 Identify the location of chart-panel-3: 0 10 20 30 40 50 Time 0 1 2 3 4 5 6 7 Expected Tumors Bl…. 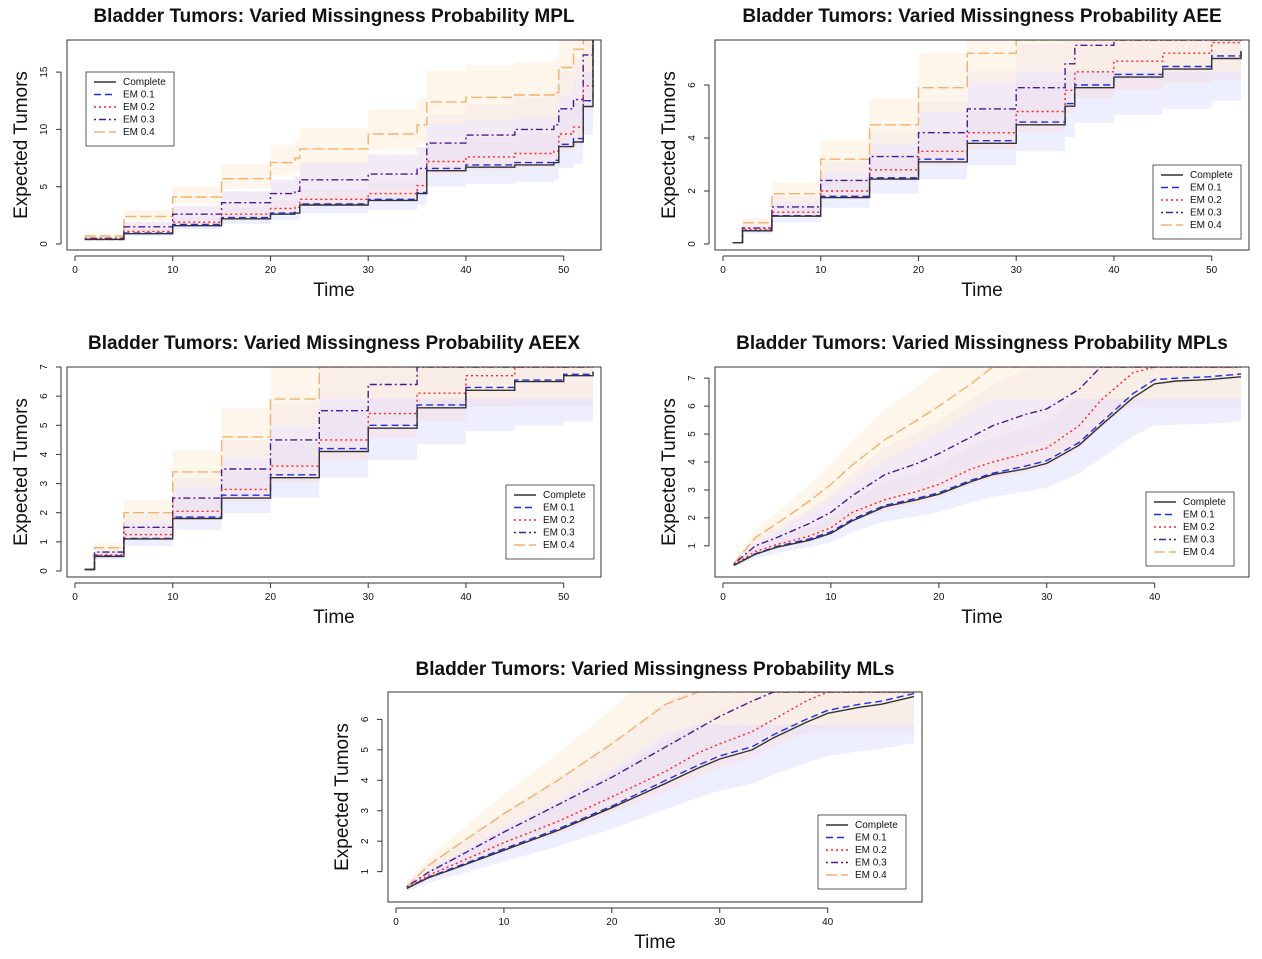
(306, 480).